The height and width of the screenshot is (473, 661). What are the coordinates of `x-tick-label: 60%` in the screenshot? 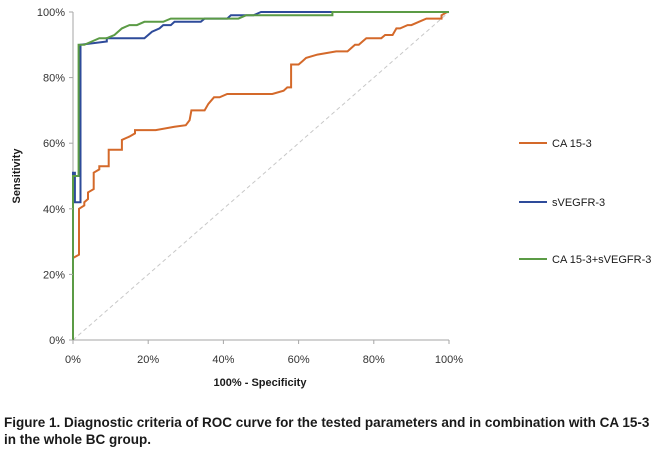 It's located at (299, 360).